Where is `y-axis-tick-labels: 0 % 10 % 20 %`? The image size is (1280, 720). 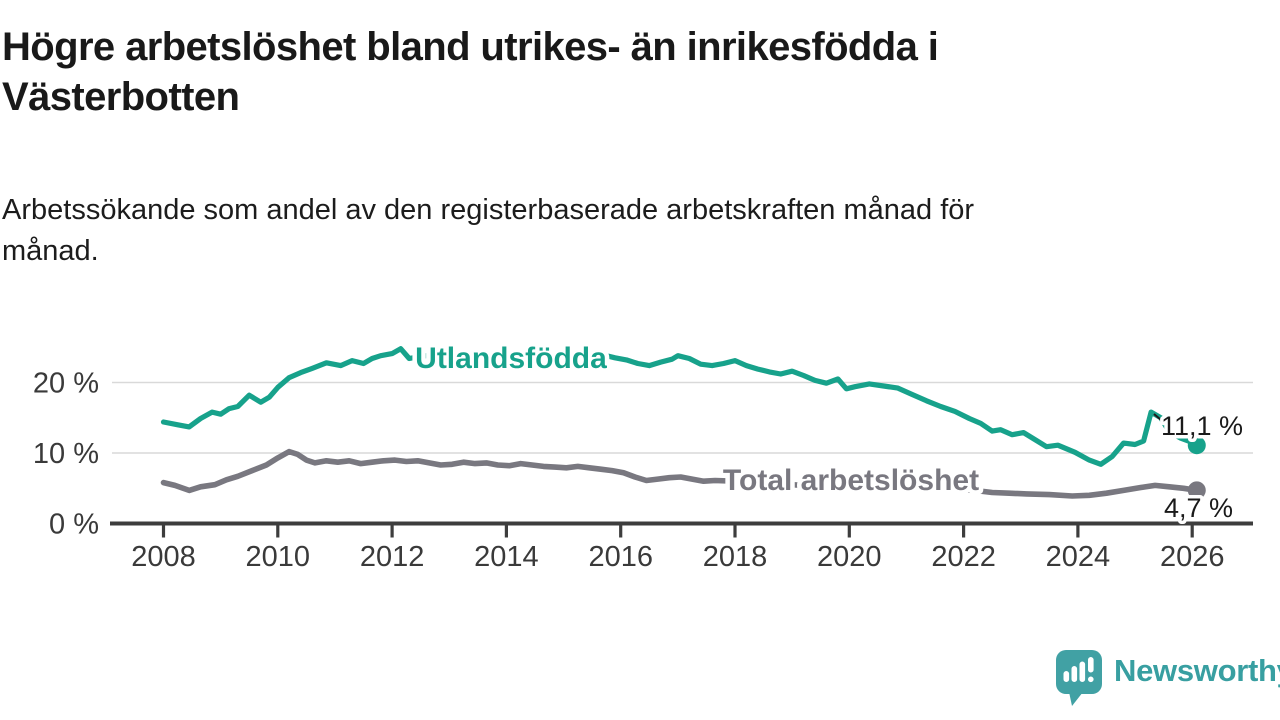
y-axis-tick-labels: 0 % 10 % 20 % is located at coordinates (66, 454).